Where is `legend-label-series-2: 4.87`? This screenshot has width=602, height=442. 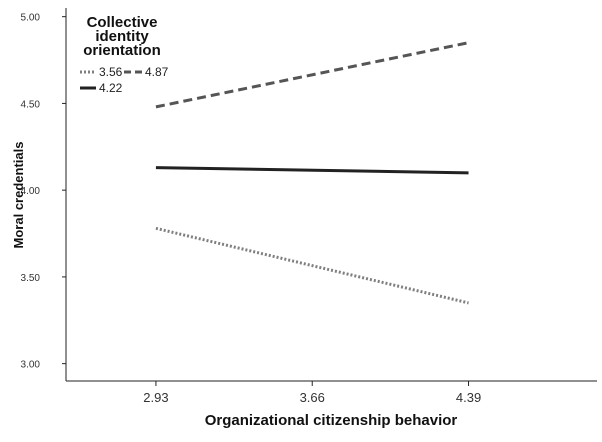 legend-label-series-2: 4.87 is located at coordinates (157, 72).